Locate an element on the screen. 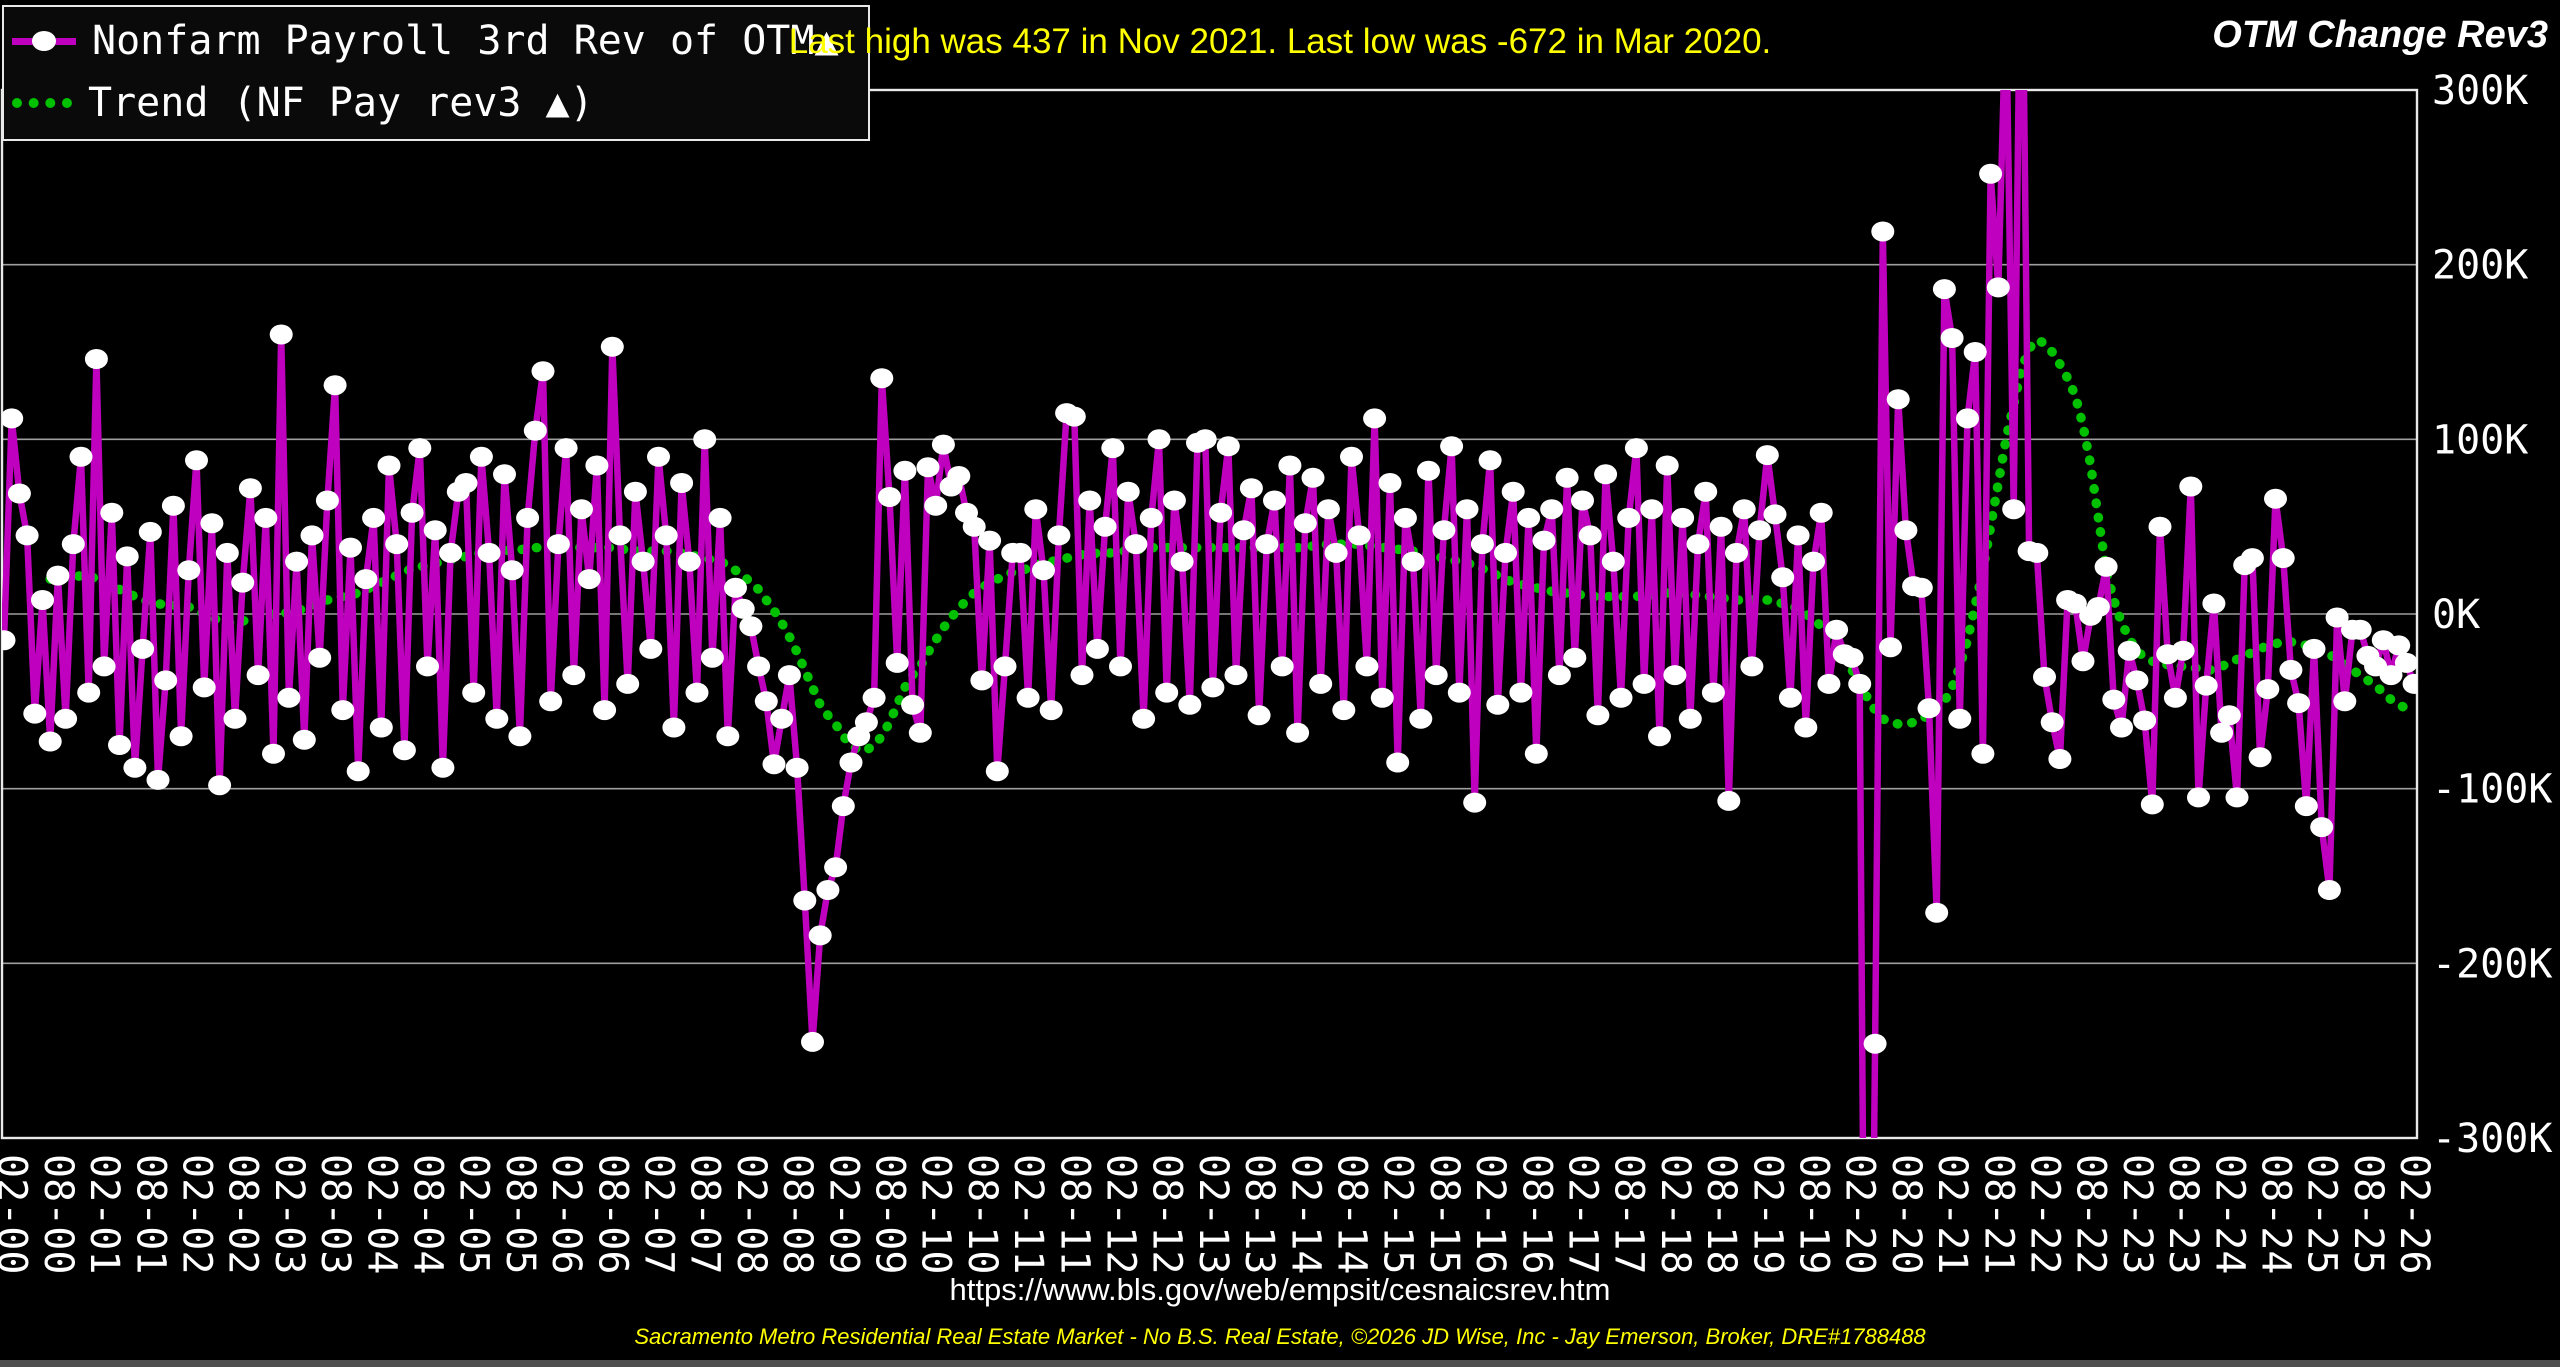 The width and height of the screenshot is (2560, 1367). svg-text: 08-20 is located at coordinates (1906, 1214).